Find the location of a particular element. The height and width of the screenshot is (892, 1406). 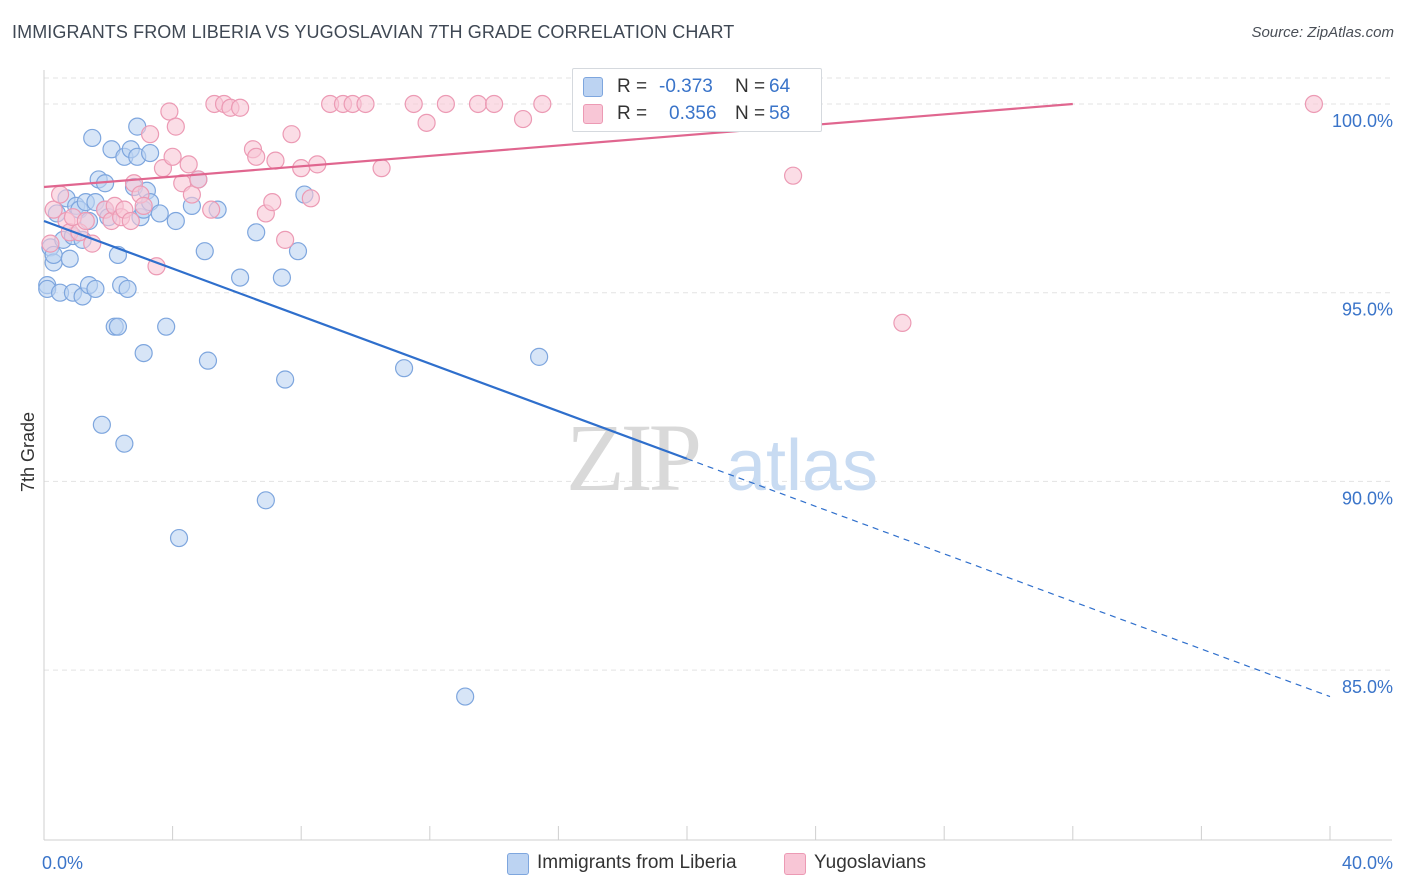

source-label: Source: ZipAtlas.com is located at coordinates (1322, 32).